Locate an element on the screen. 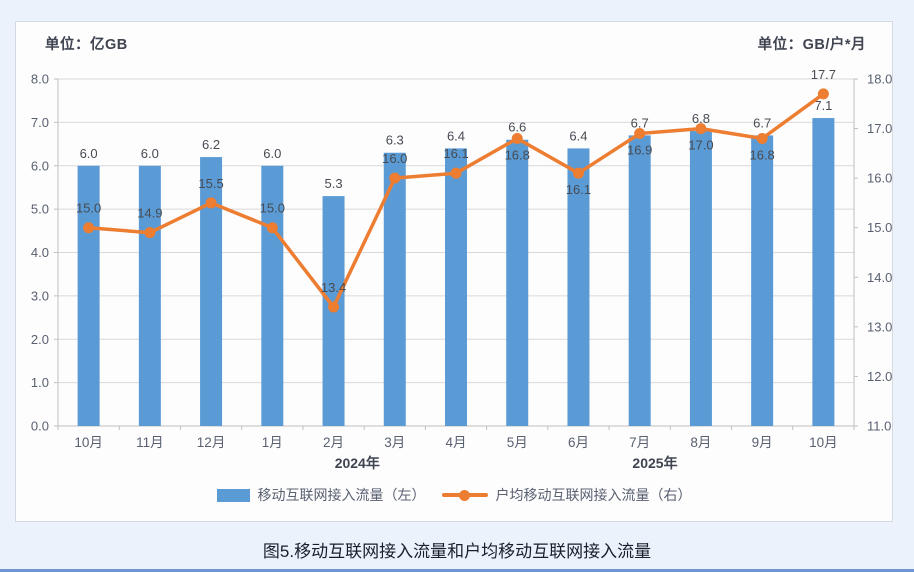  right-axis-tick-label: 12.0 is located at coordinates (879, 376).